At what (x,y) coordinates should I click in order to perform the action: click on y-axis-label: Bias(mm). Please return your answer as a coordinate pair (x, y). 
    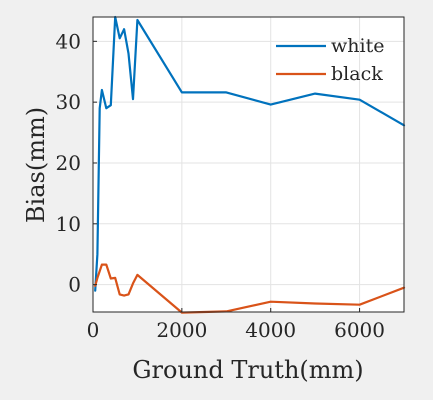
    Looking at the image, I should click on (36, 165).